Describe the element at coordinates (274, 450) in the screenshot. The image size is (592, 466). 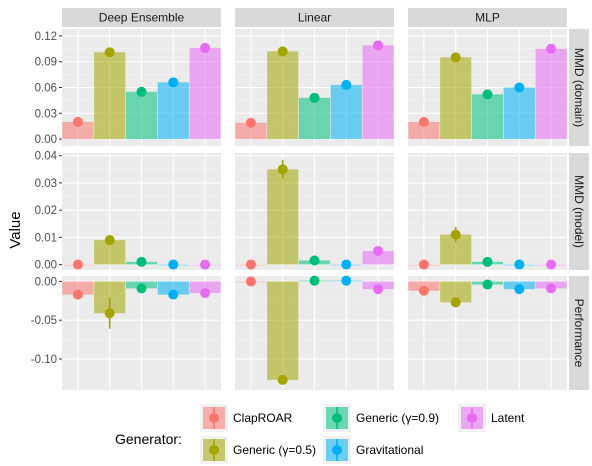
I see `legend-item-label: Generic (γ=0.5)` at that location.